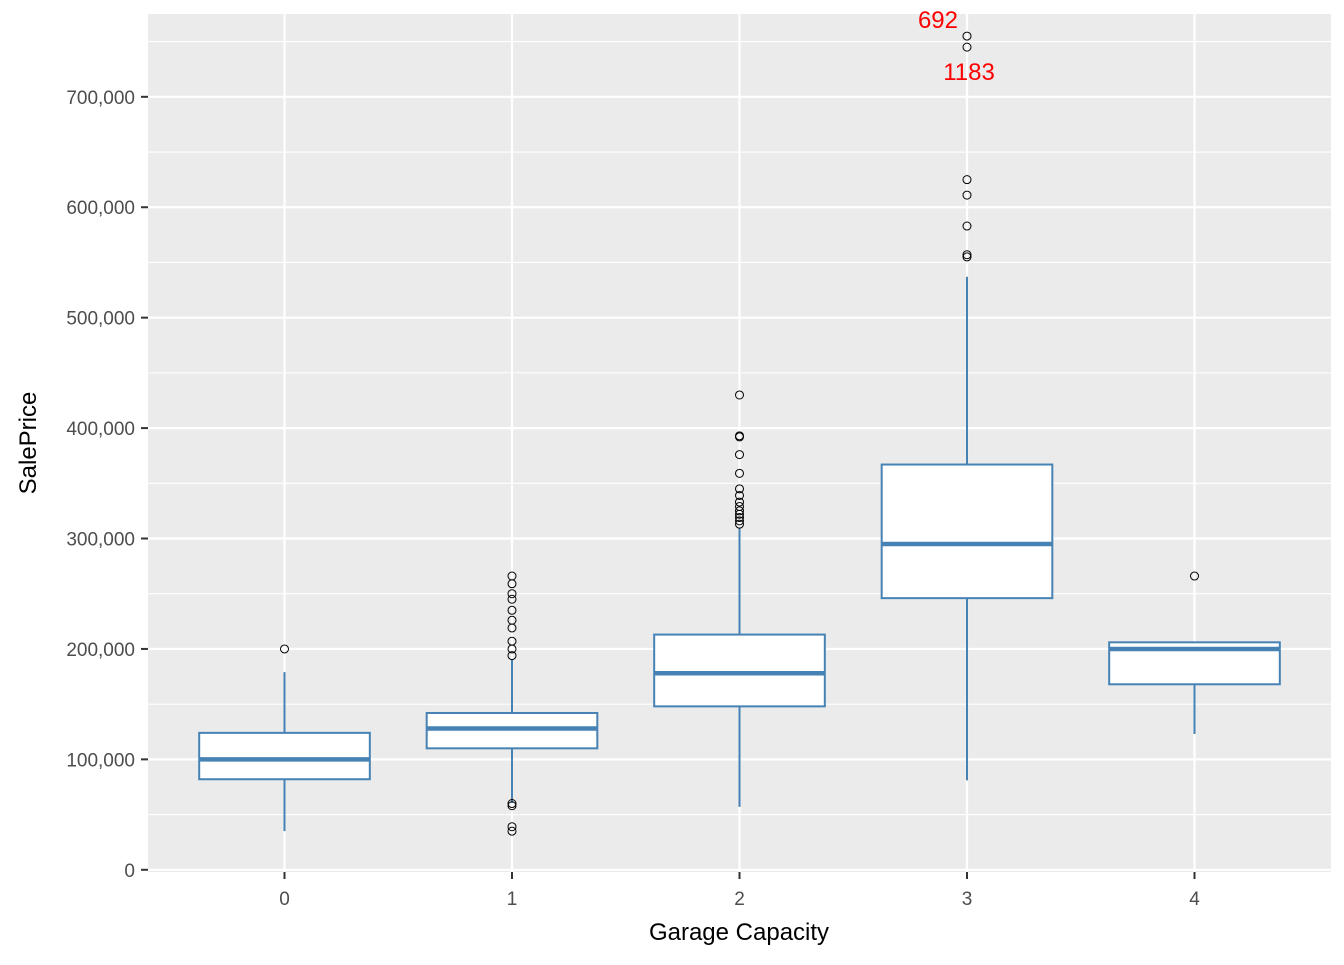  I want to click on x-axis-title: Garage Capacity, so click(739, 932).